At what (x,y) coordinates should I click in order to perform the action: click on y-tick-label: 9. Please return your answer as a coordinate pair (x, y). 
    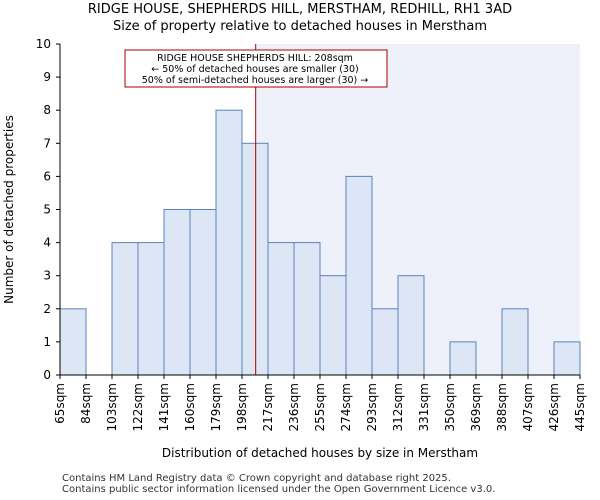
    Looking at the image, I should click on (47, 77).